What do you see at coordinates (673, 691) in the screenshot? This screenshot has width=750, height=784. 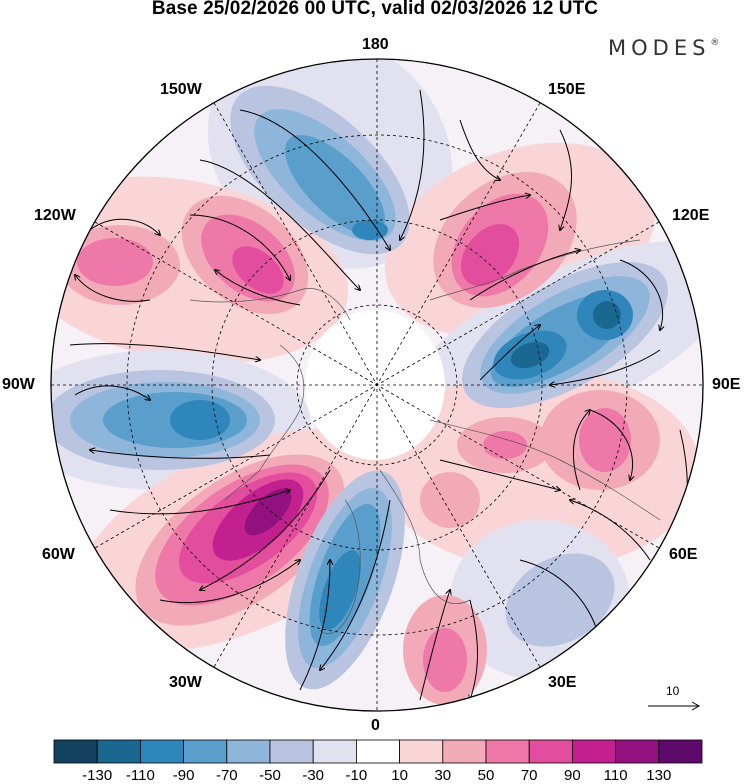 I see `reference-vector-label: 10` at bounding box center [673, 691].